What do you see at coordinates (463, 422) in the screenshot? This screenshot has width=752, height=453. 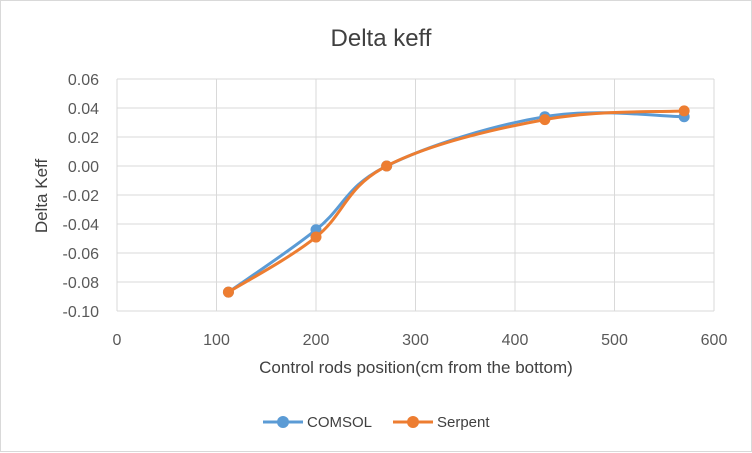 I see `legend-label: Serpent` at bounding box center [463, 422].